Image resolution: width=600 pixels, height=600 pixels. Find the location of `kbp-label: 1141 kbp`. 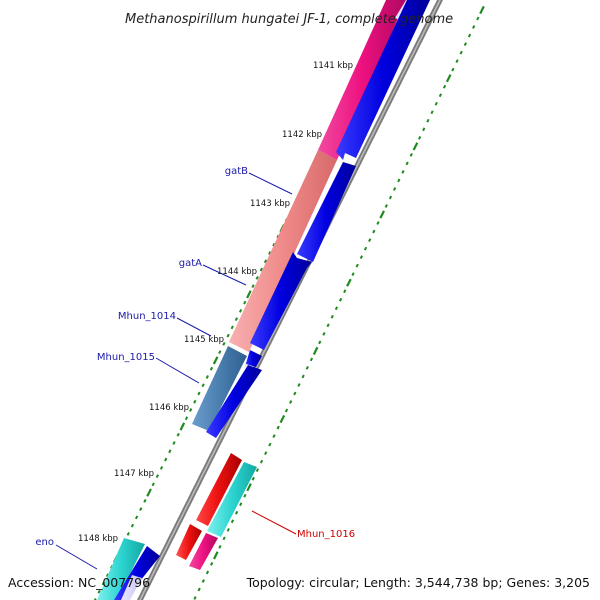

kbp-label: 1141 kbp is located at coordinates (333, 66).